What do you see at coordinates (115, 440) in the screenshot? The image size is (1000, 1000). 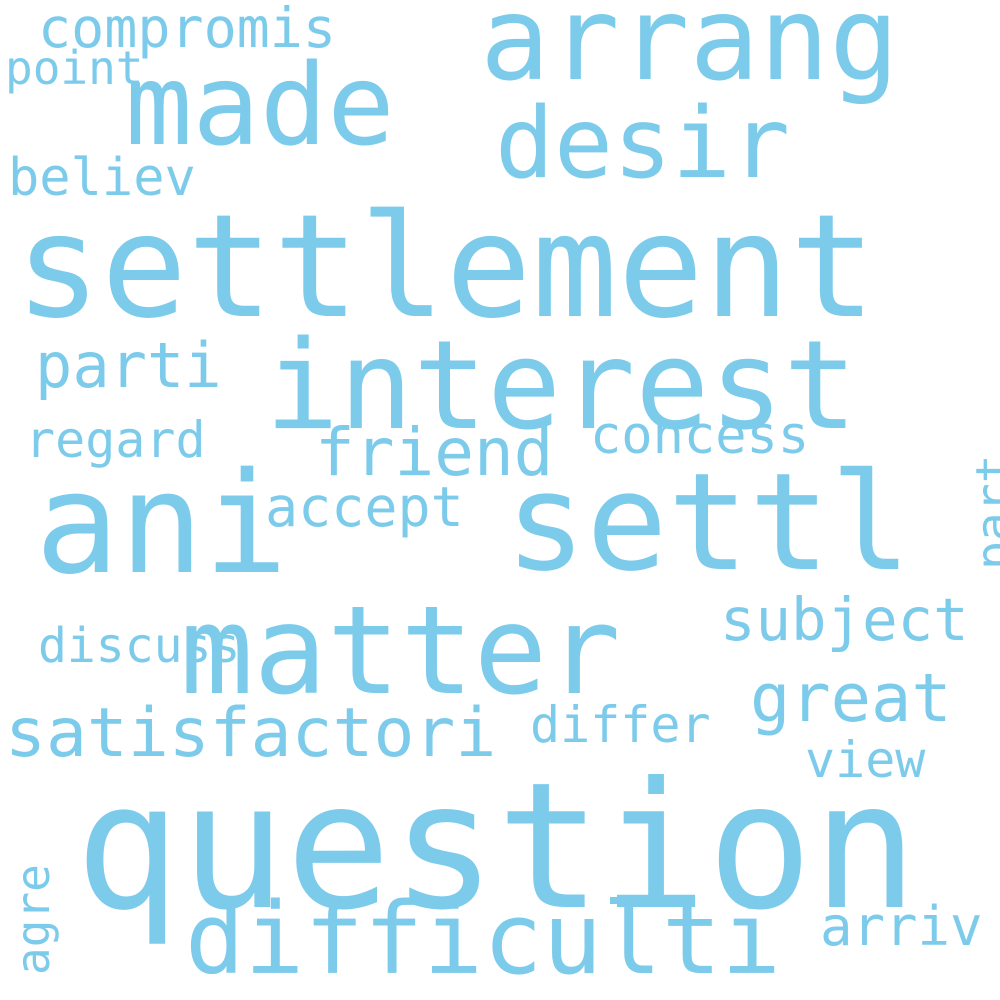 I see `word-regard: regard` at bounding box center [115, 440].